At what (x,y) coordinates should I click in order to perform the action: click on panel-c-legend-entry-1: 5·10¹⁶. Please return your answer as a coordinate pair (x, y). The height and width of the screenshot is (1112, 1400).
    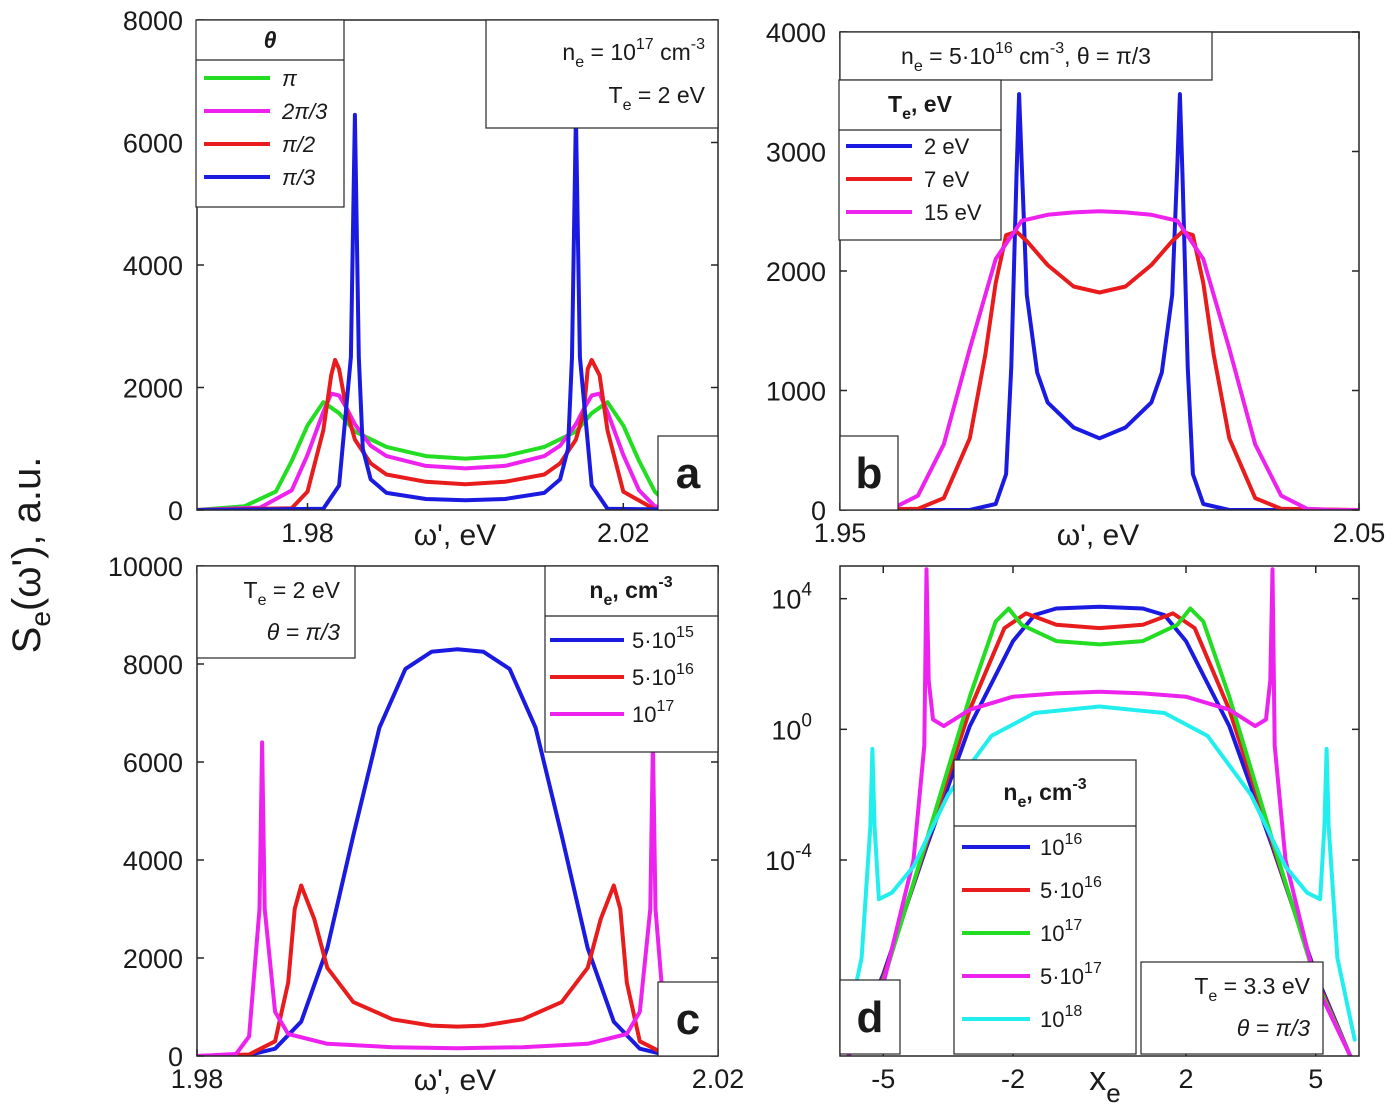
    Looking at the image, I should click on (663, 675).